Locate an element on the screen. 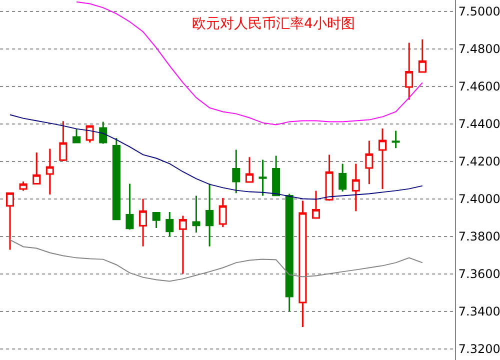 This screenshot has width=500, height=360. y-tick-label: 7.4800 is located at coordinates (479, 49).